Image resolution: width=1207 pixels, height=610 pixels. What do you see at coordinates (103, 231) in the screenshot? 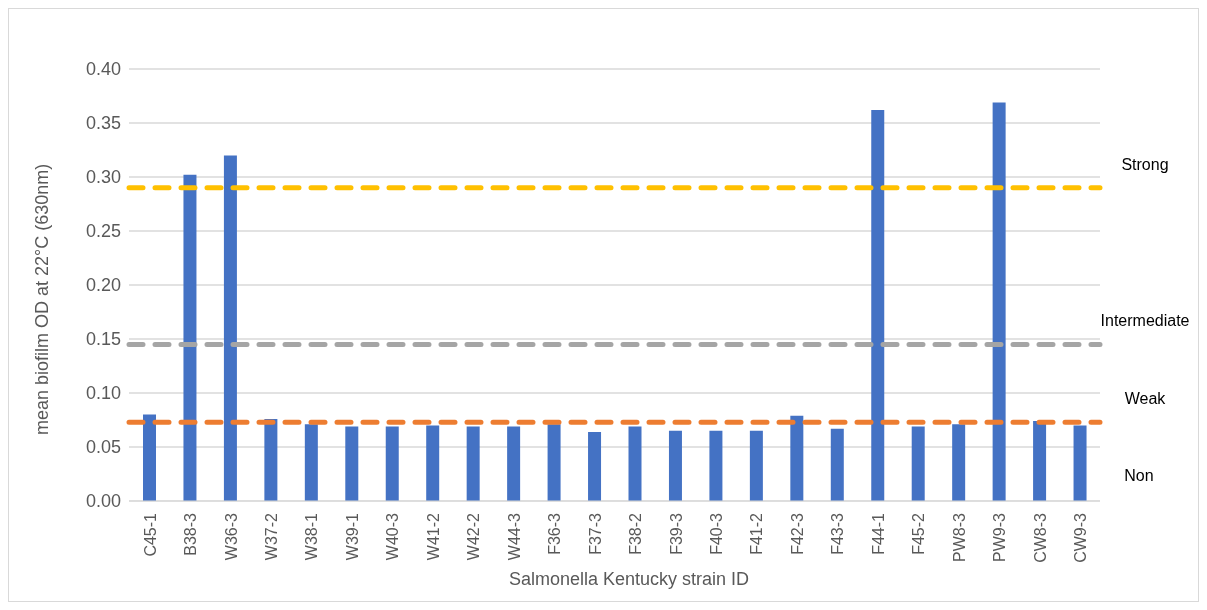
I see `y-tick-label: 0.25` at bounding box center [103, 231].